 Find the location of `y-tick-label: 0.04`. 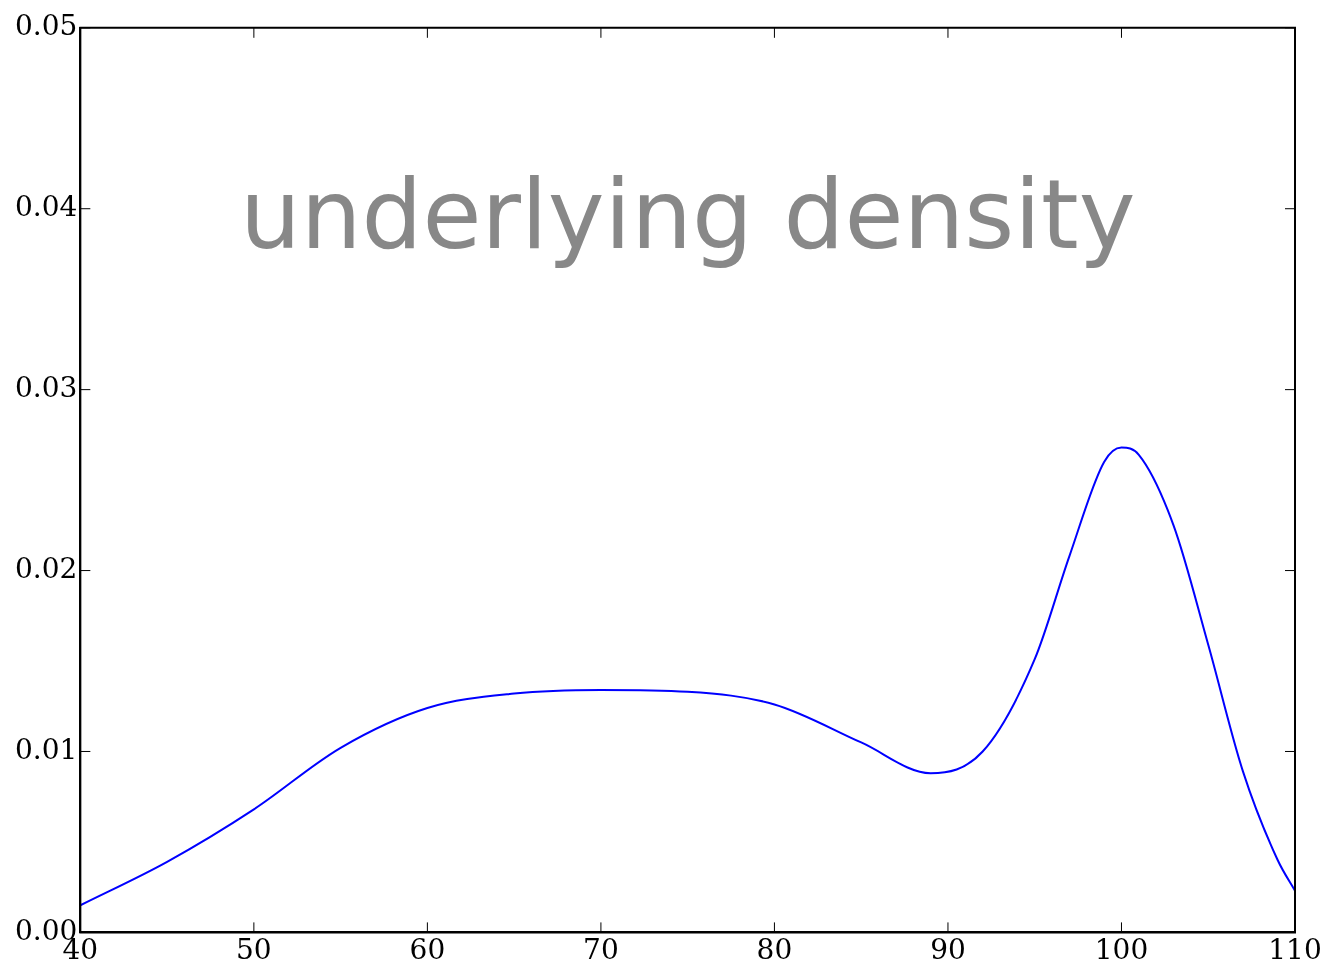

y-tick-label: 0.04 is located at coordinates (46, 206).